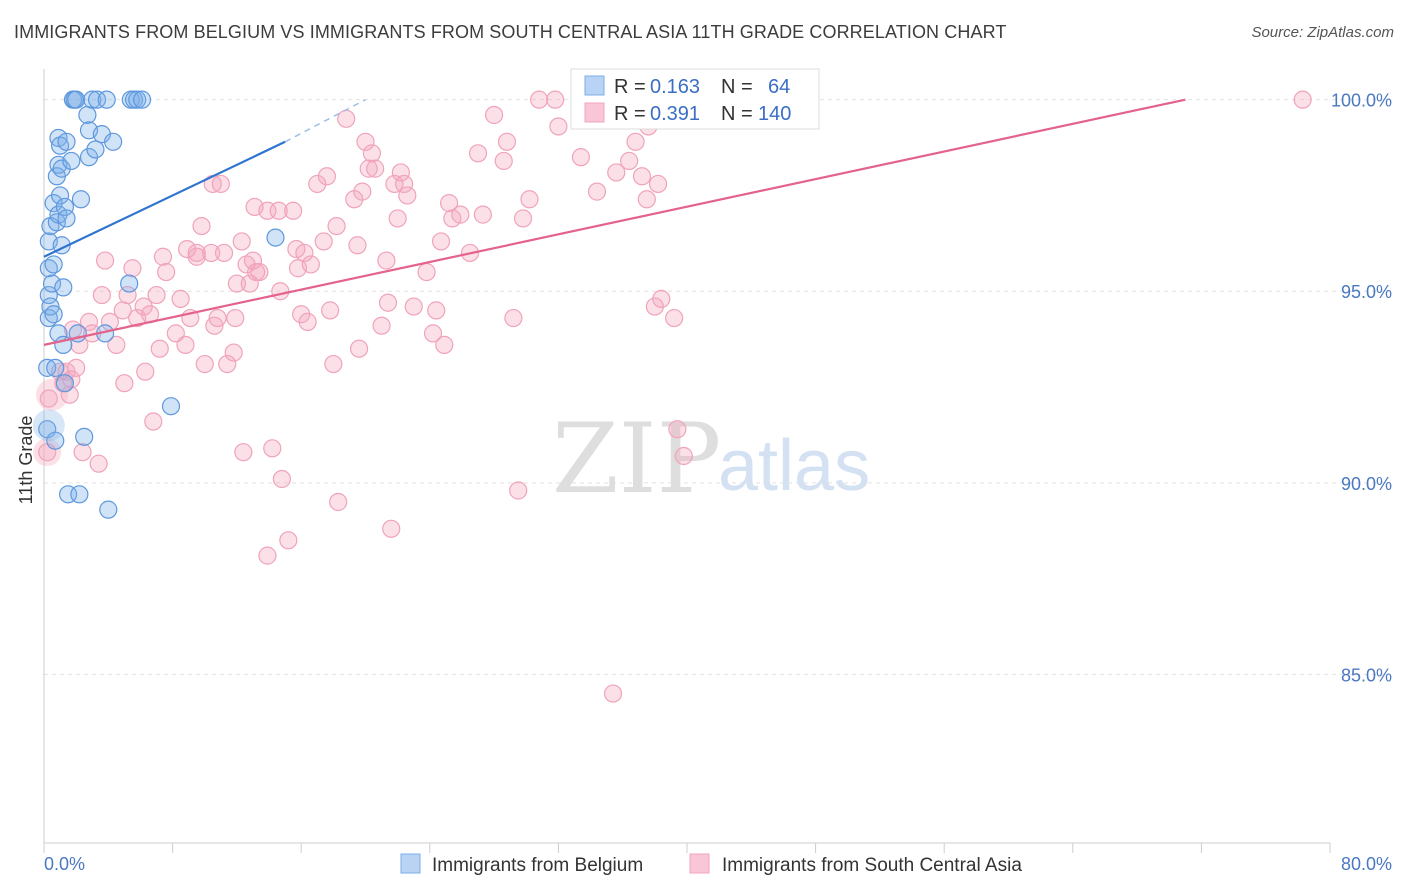 Image resolution: width=1406 pixels, height=892 pixels. I want to click on point-belgium-cluster, so click(48, 425).